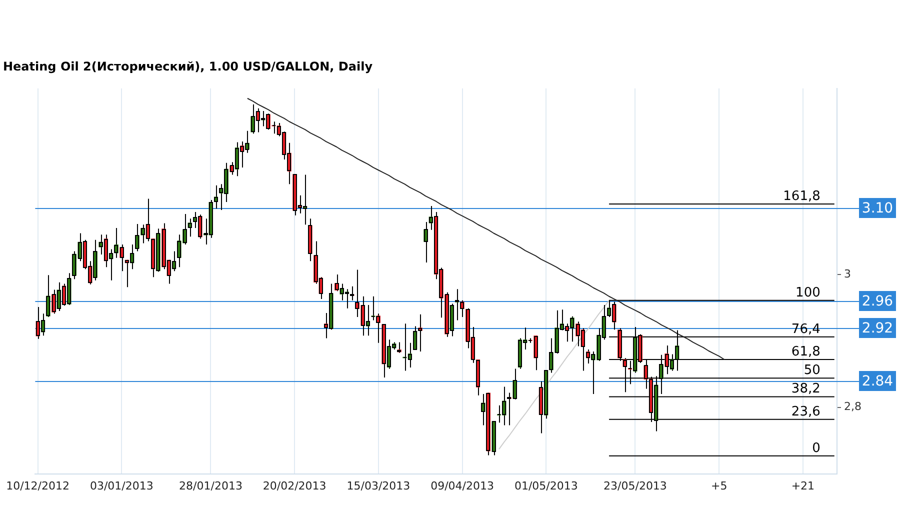  I want to click on series-label: 161,8, so click(801, 196).